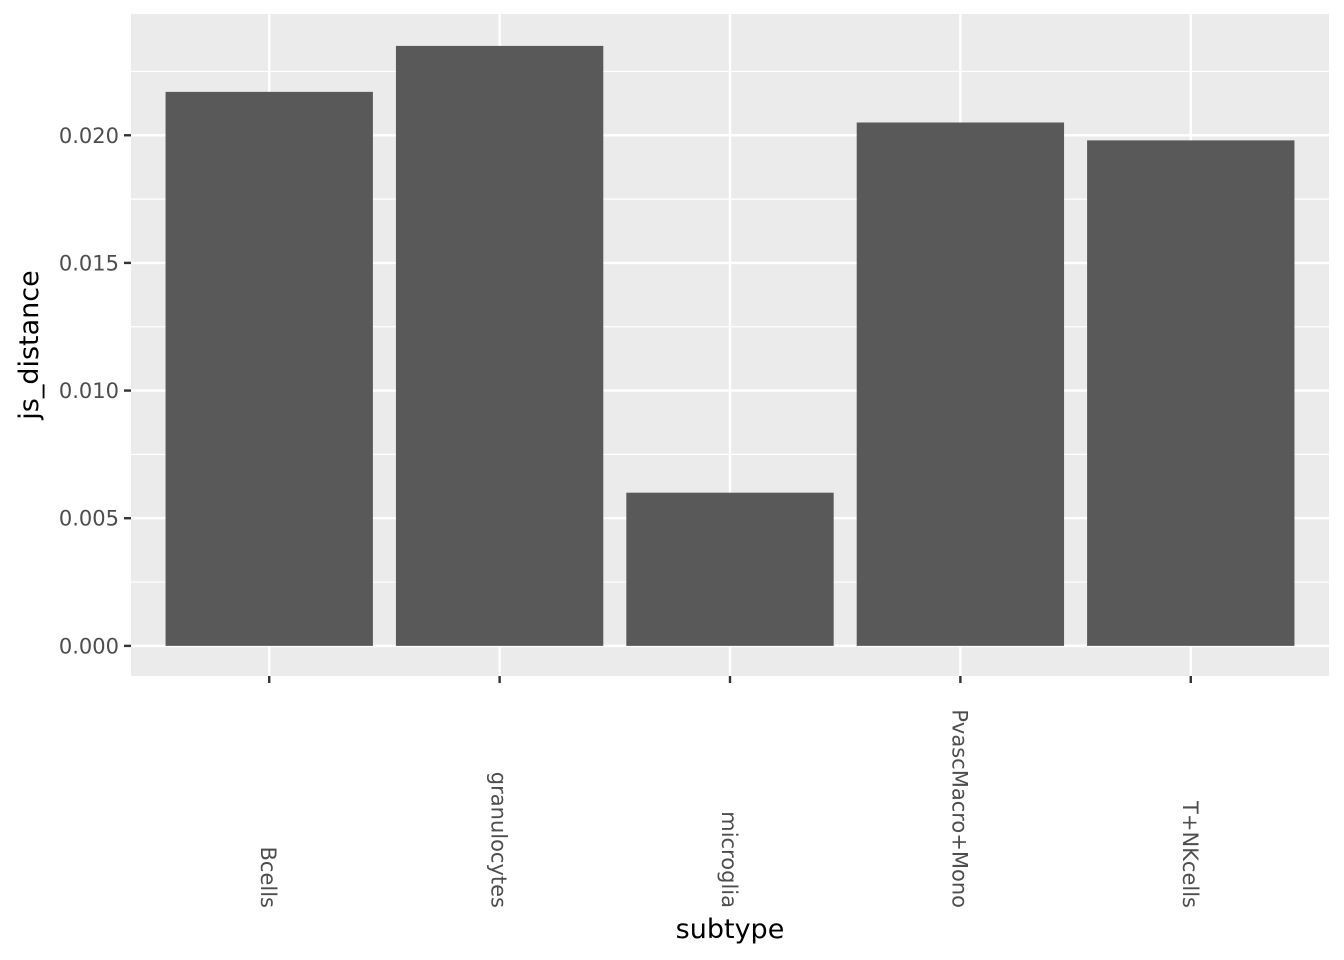 This screenshot has width=1344, height=960. What do you see at coordinates (89, 391) in the screenshot?
I see `y-tick-label: 0.010` at bounding box center [89, 391].